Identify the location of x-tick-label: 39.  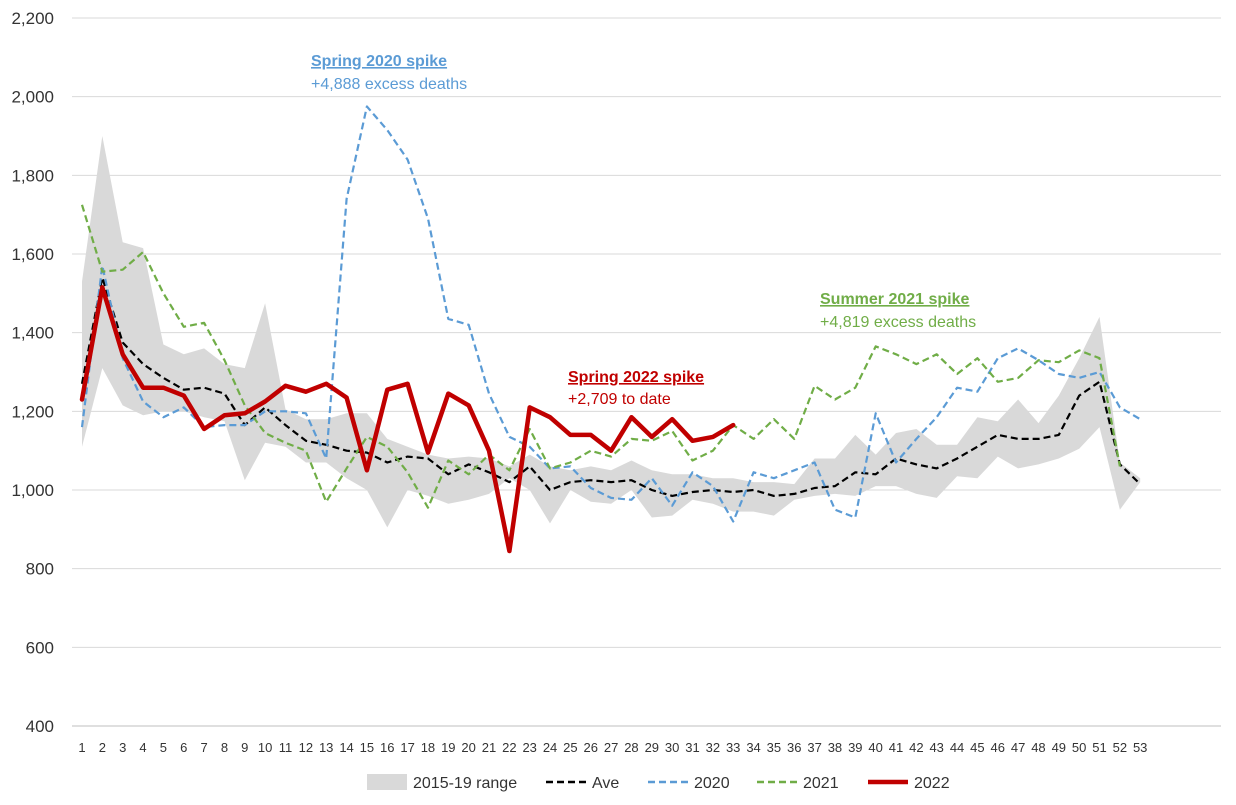
(855, 747).